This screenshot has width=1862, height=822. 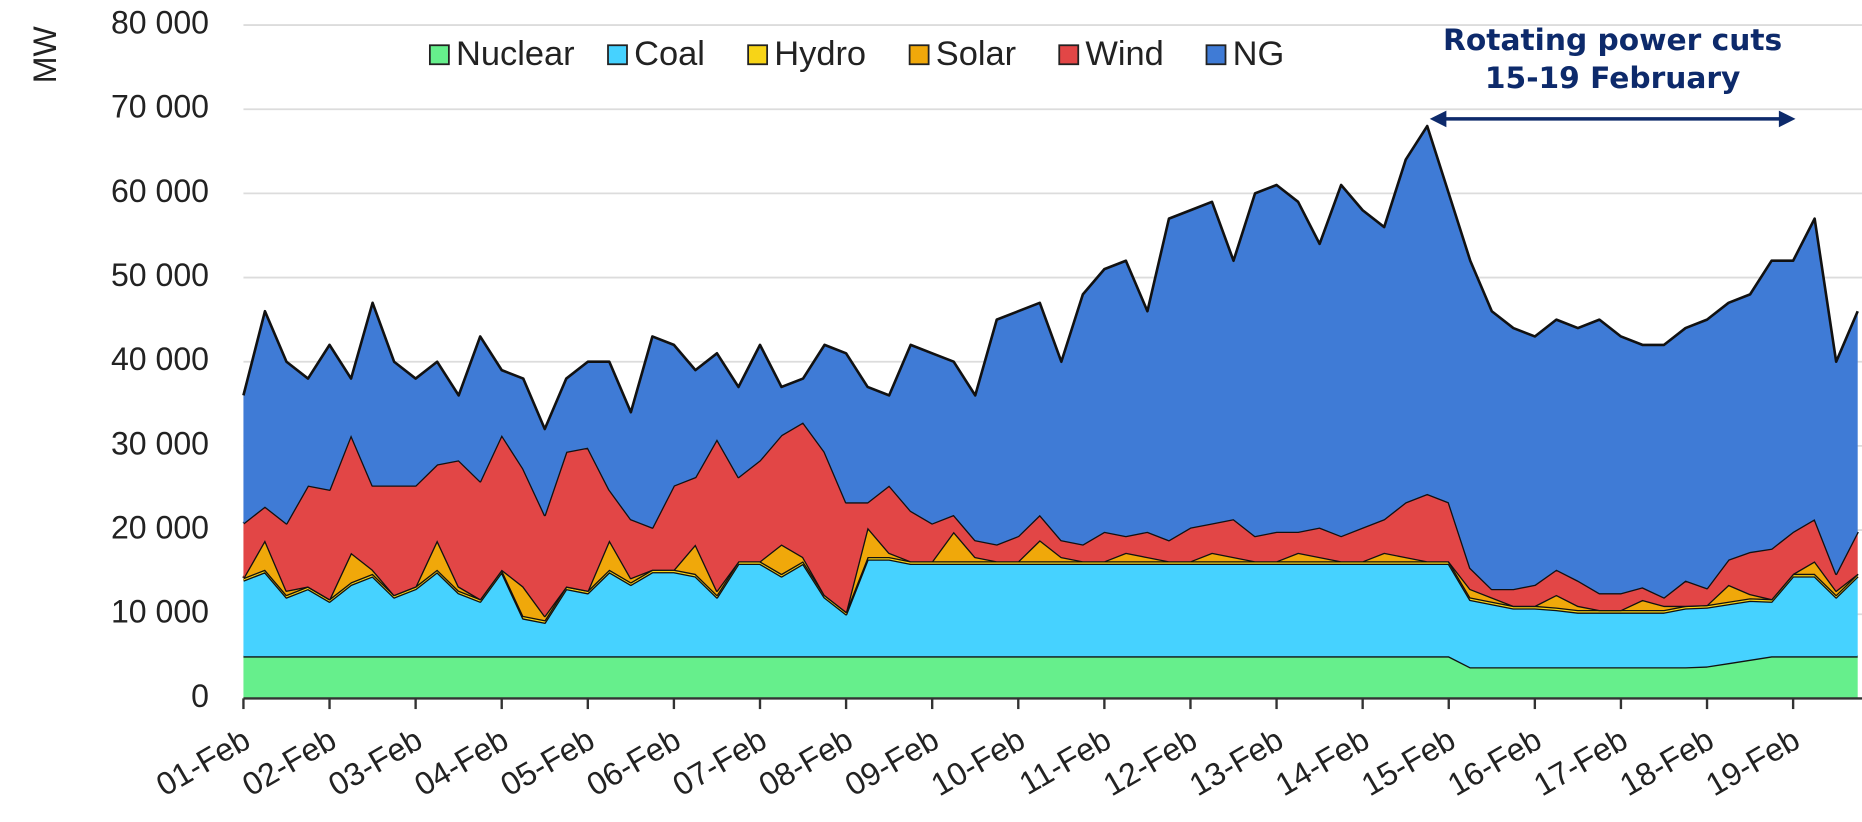 I want to click on y-tick-label: 0, so click(x=200, y=696).